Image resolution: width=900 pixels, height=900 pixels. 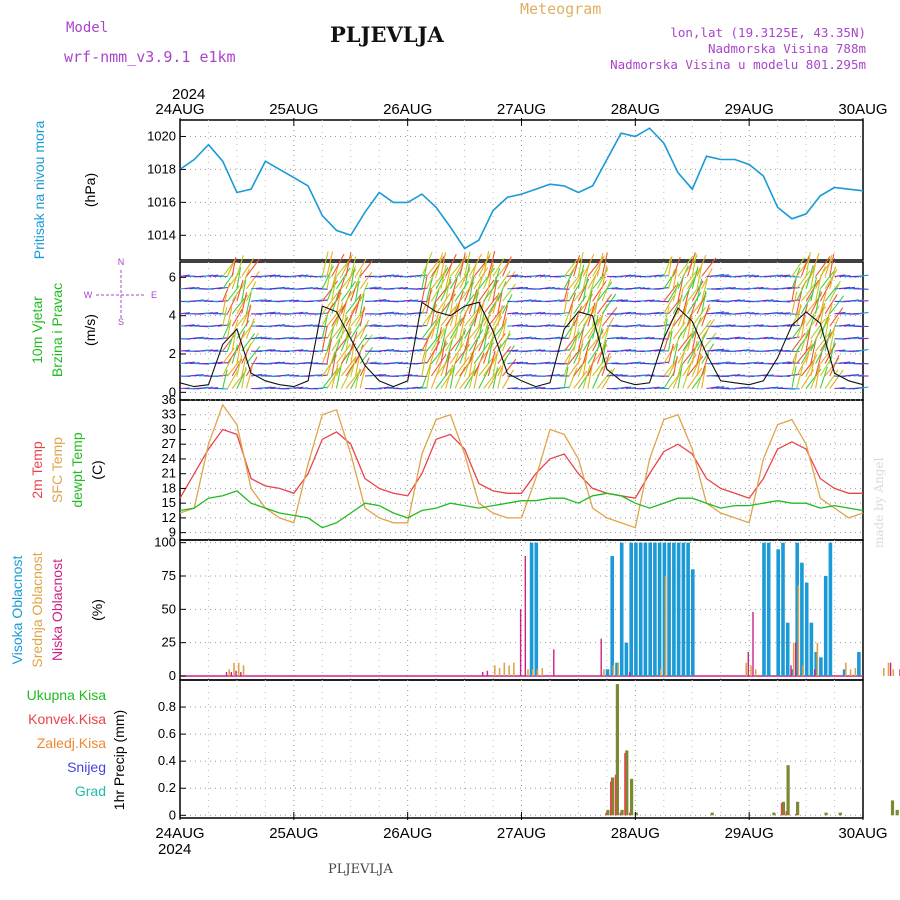 I want to click on dewpoint-line, so click(x=521, y=509).